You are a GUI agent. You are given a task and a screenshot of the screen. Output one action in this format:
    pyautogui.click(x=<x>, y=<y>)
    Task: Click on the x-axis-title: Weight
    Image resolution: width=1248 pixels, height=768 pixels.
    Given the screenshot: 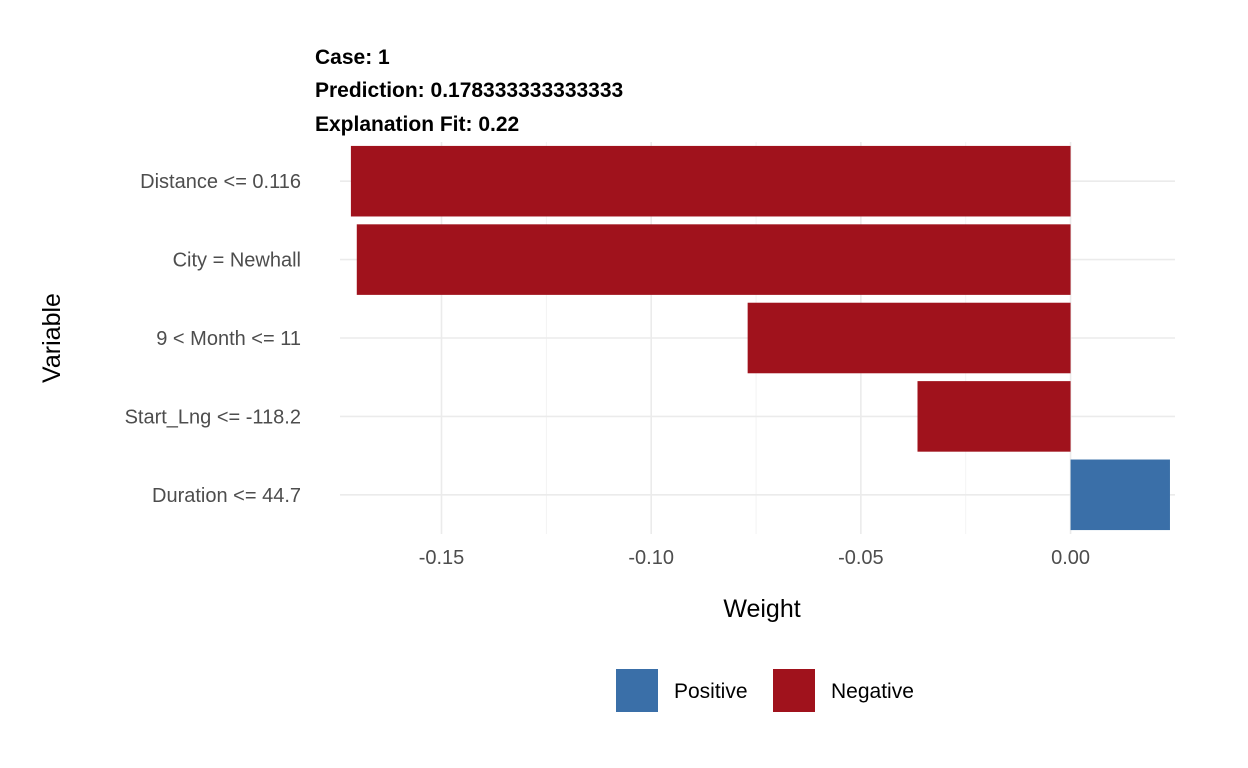 What is the action you would take?
    pyautogui.click(x=761, y=609)
    